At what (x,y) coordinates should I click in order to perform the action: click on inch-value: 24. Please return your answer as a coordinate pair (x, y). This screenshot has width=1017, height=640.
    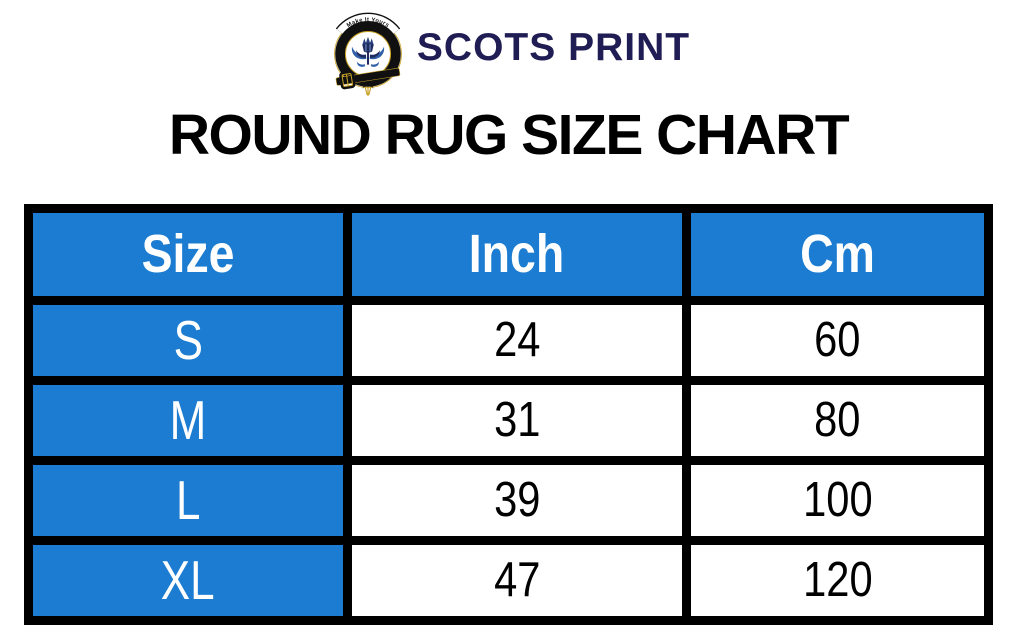
    Looking at the image, I should click on (517, 339).